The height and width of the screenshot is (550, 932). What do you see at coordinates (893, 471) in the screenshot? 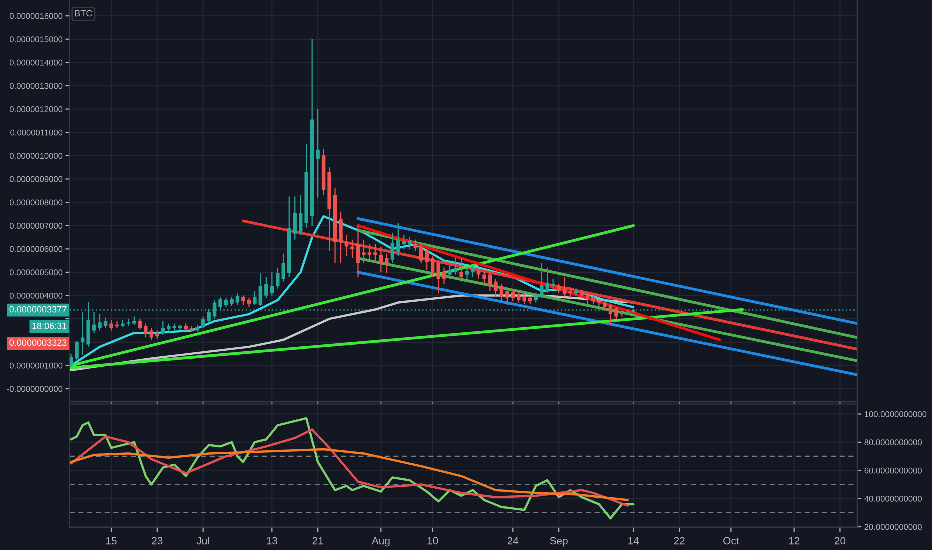
I see `y-tick-label: 60.0000000000` at bounding box center [893, 471].